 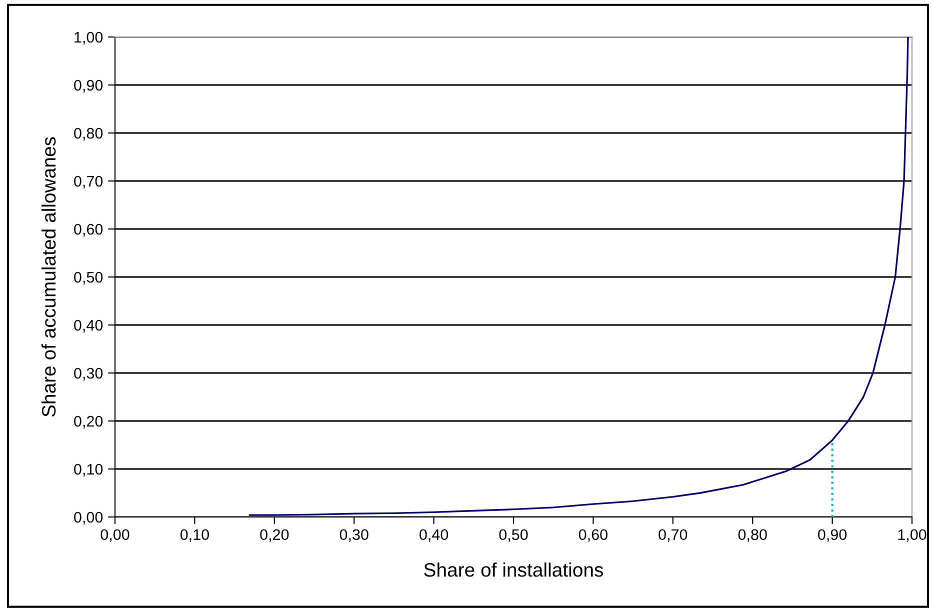 What do you see at coordinates (514, 569) in the screenshot?
I see `x-axis-title: Share of installations` at bounding box center [514, 569].